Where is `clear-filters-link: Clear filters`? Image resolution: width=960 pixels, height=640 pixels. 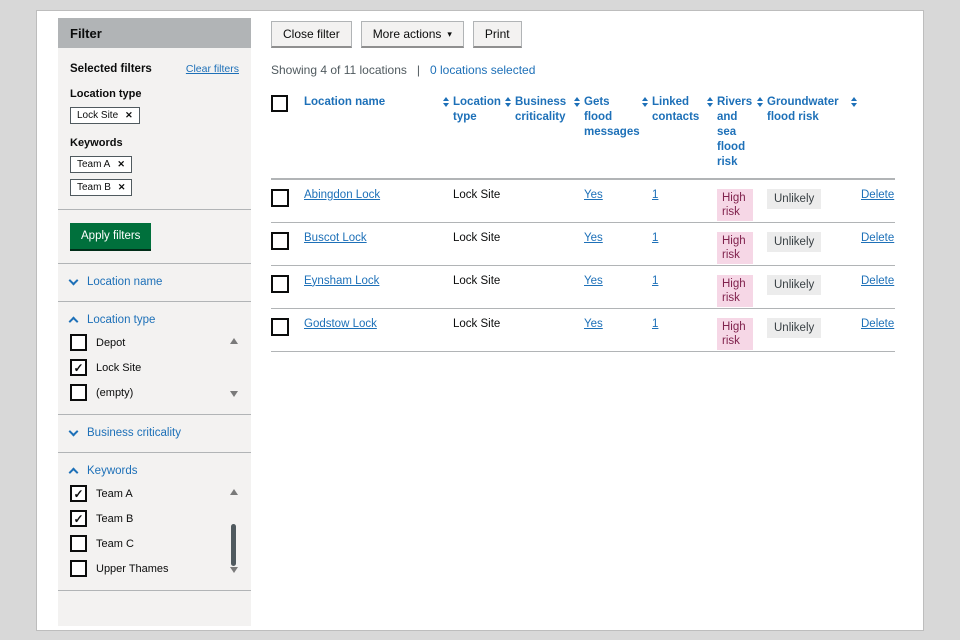 clear-filters-link: Clear filters is located at coordinates (212, 69).